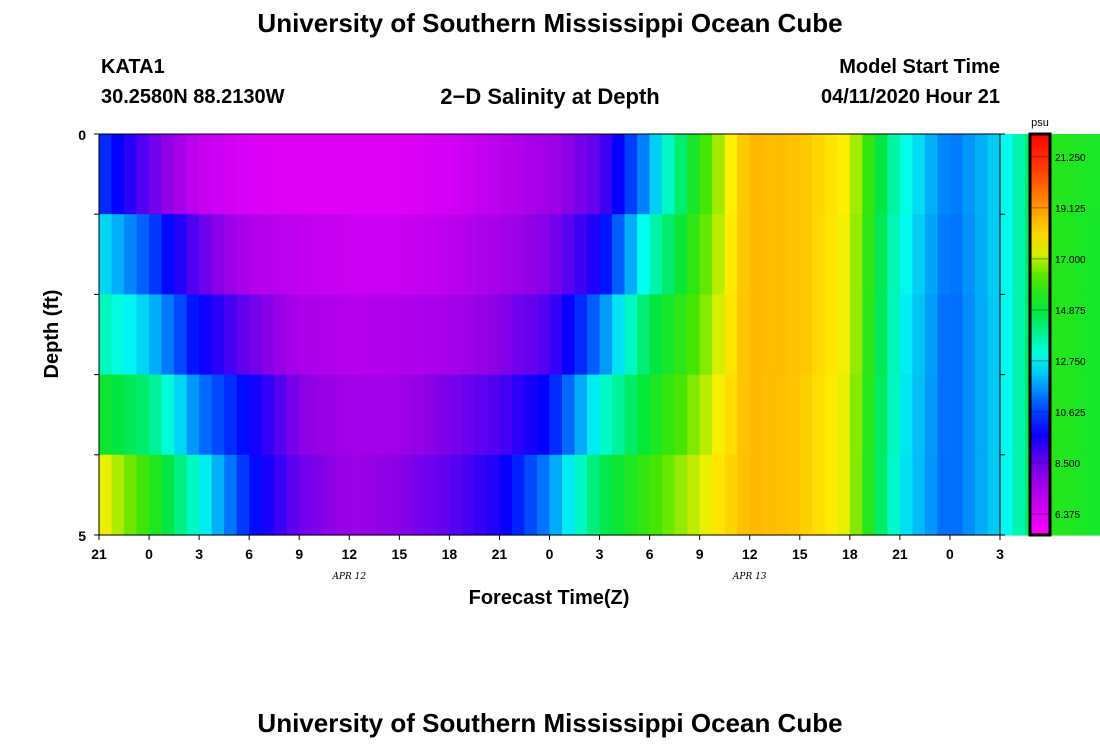  I want to click on y-tick-label: 0, so click(82, 135).